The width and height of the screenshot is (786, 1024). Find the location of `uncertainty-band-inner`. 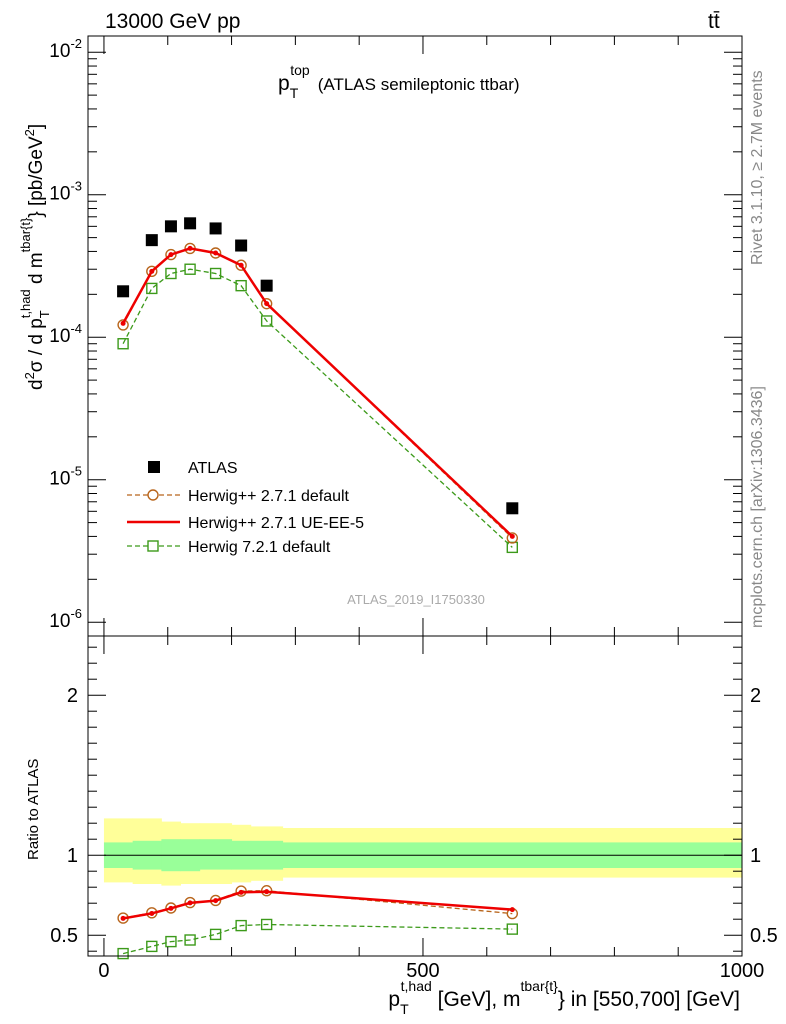

uncertainty-band-inner is located at coordinates (216, 854).